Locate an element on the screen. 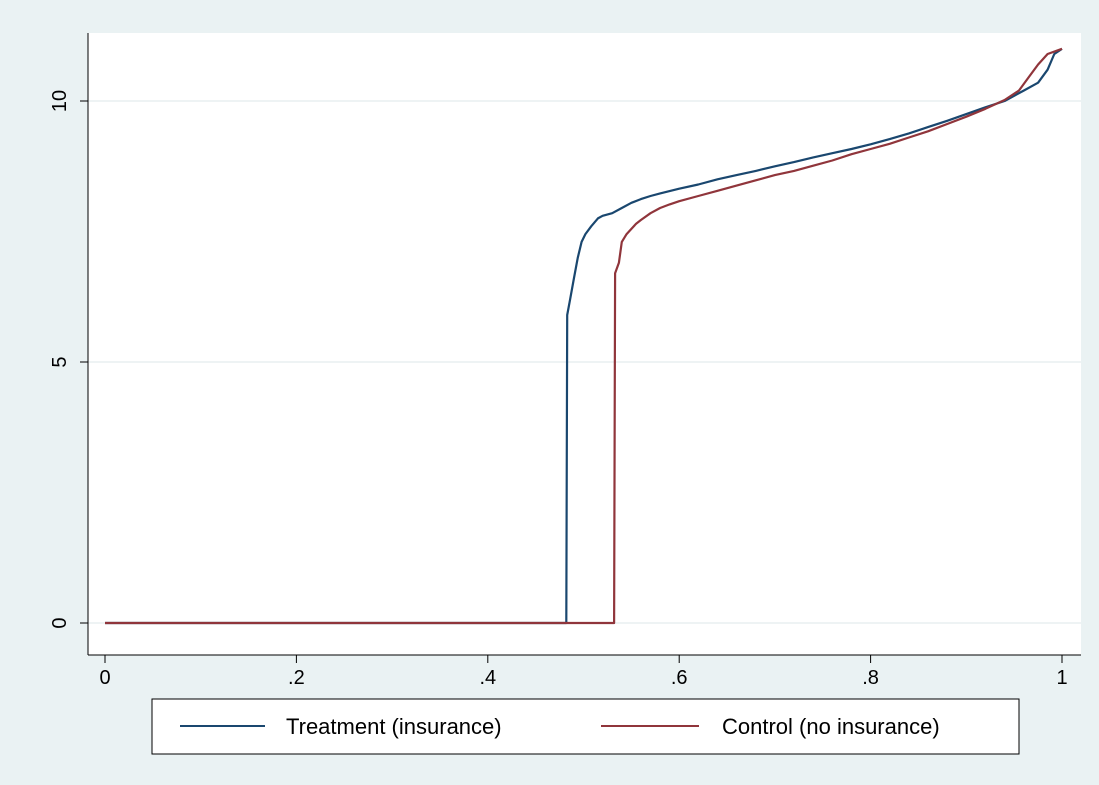 This screenshot has height=785, width=1099. x-tick-label: 1 is located at coordinates (1061, 678).